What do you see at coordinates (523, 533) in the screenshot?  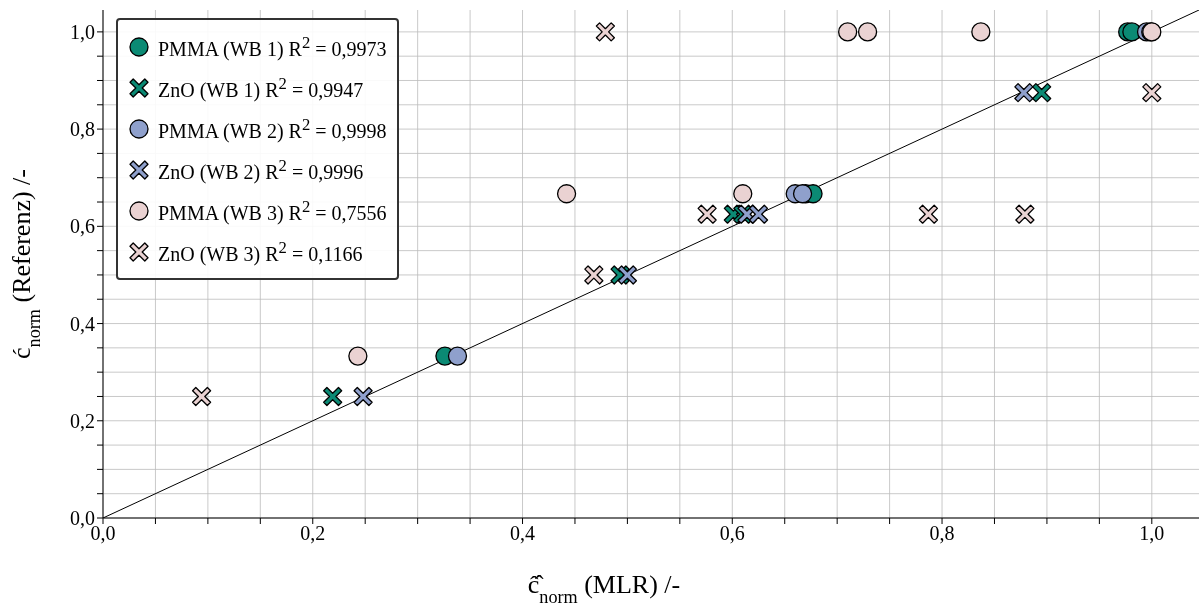 I see `x-tick-label: 0,4` at bounding box center [523, 533].